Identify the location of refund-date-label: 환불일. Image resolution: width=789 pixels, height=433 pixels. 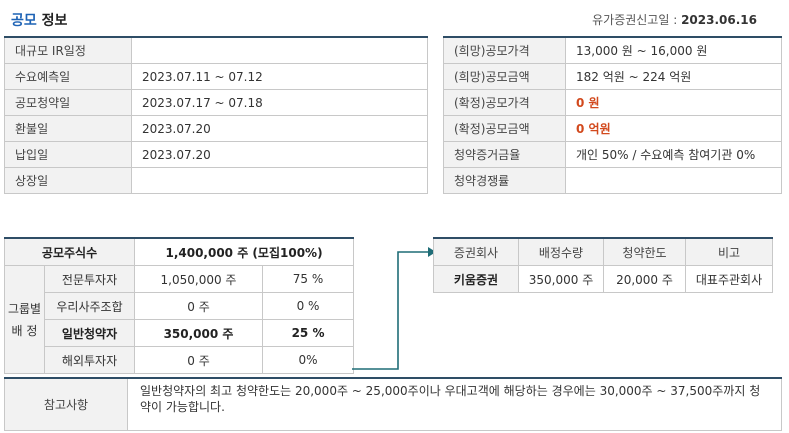
(68, 128).